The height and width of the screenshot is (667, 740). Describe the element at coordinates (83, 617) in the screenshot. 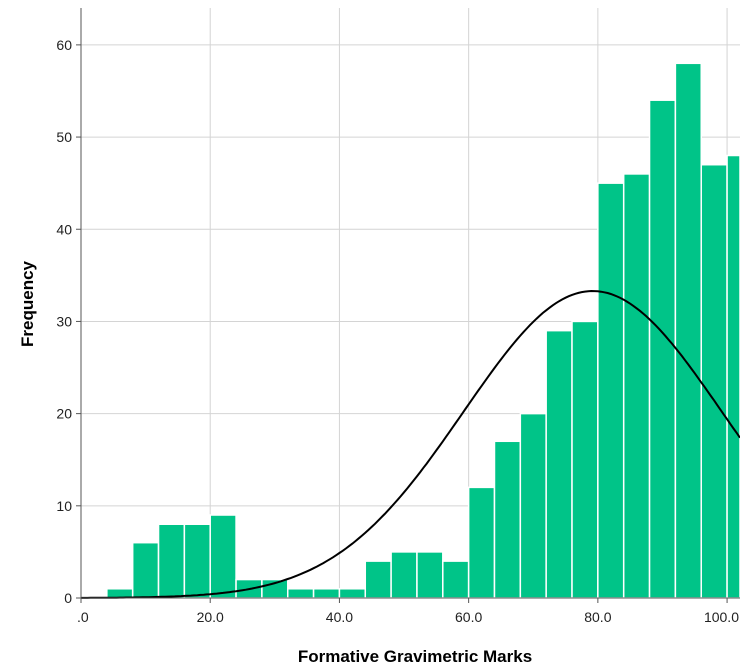

I see `x-tick-label: .0` at that location.